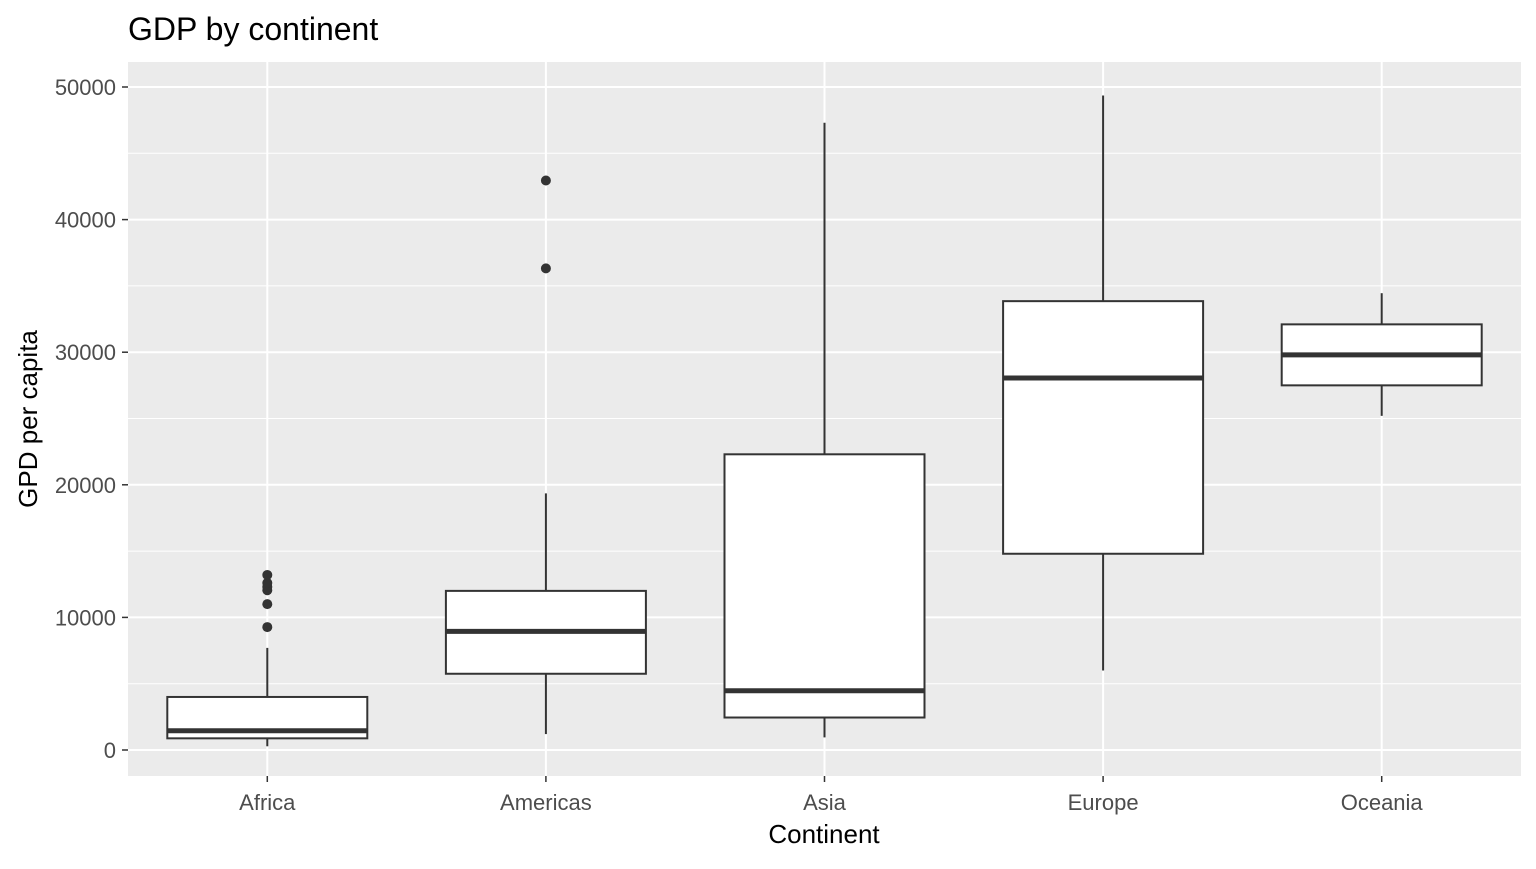  Describe the element at coordinates (85, 87) in the screenshot. I see `y-tick-label: 50000` at that location.